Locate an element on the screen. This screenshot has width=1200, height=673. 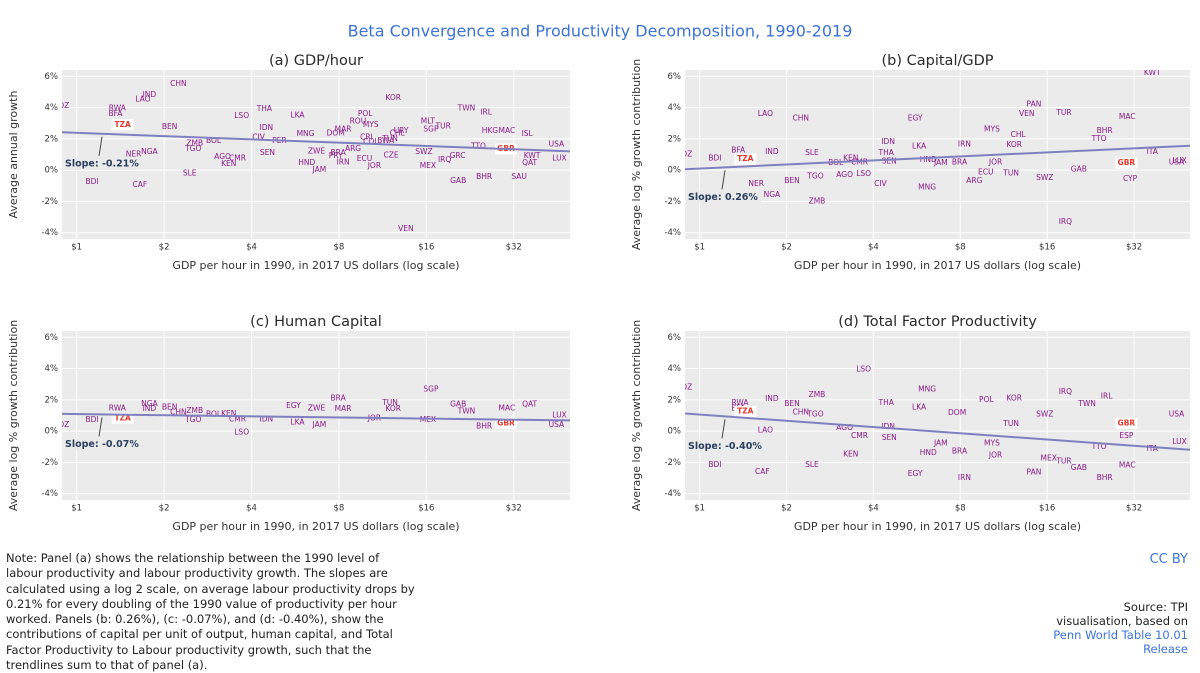
point-label: AGO is located at coordinates (844, 427).